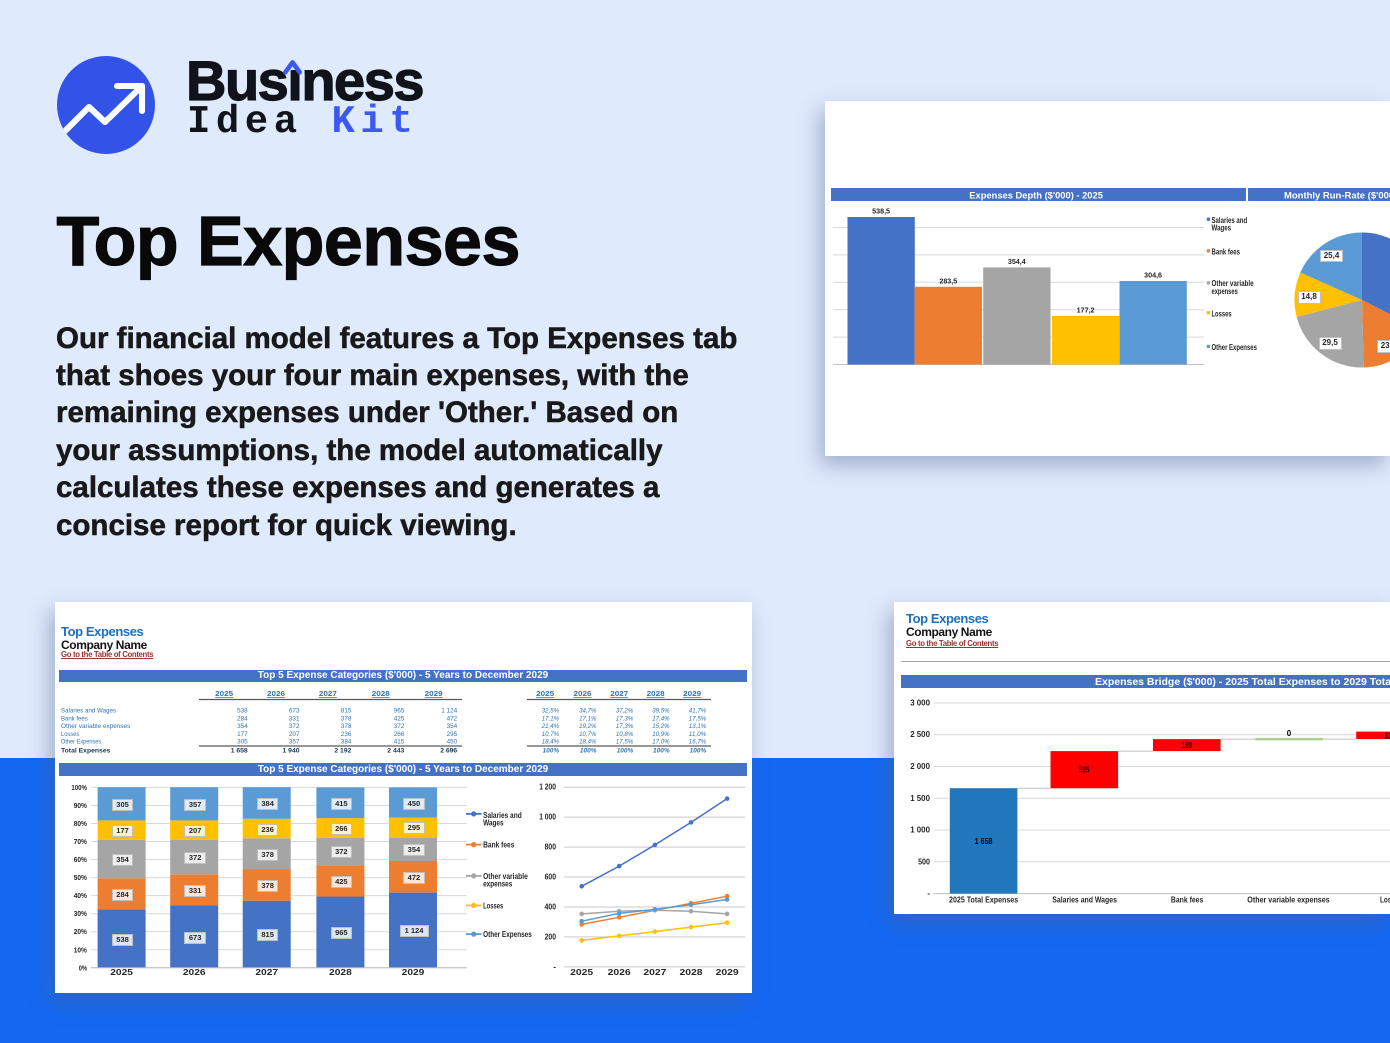  What do you see at coordinates (395, 751) in the screenshot?
I see `svg-text: 2 443` at bounding box center [395, 751].